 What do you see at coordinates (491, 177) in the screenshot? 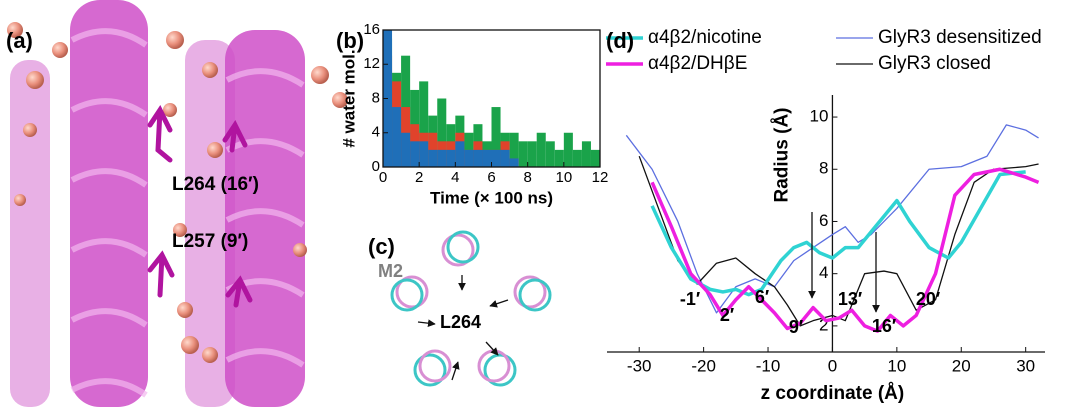
I see `x-tick-label: 6` at bounding box center [491, 177].